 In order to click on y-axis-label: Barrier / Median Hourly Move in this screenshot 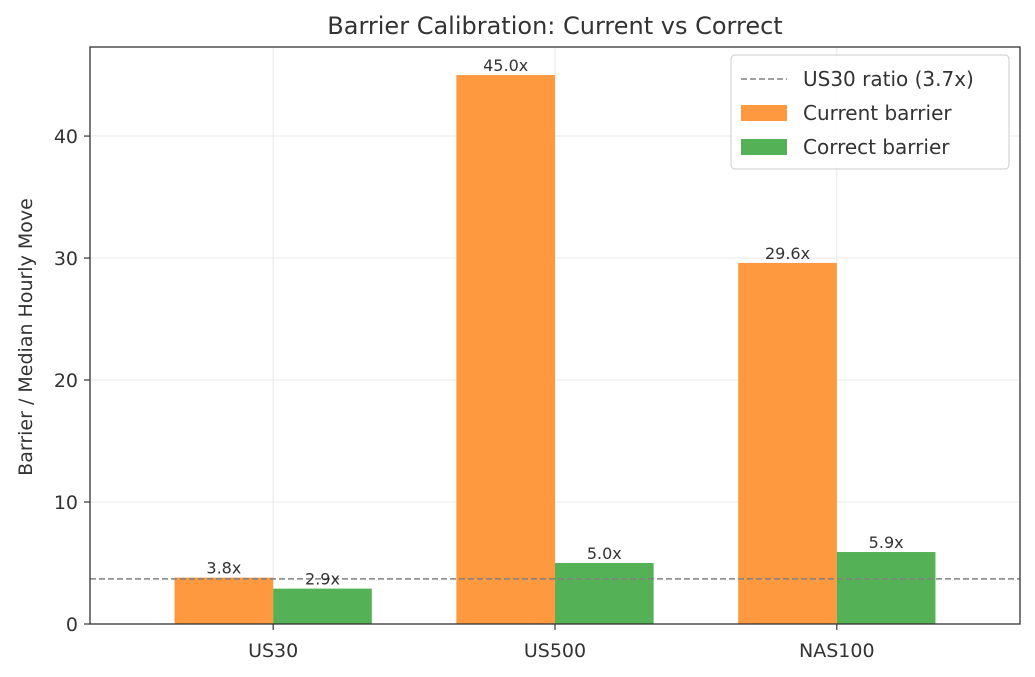, I will do `click(26, 337)`.